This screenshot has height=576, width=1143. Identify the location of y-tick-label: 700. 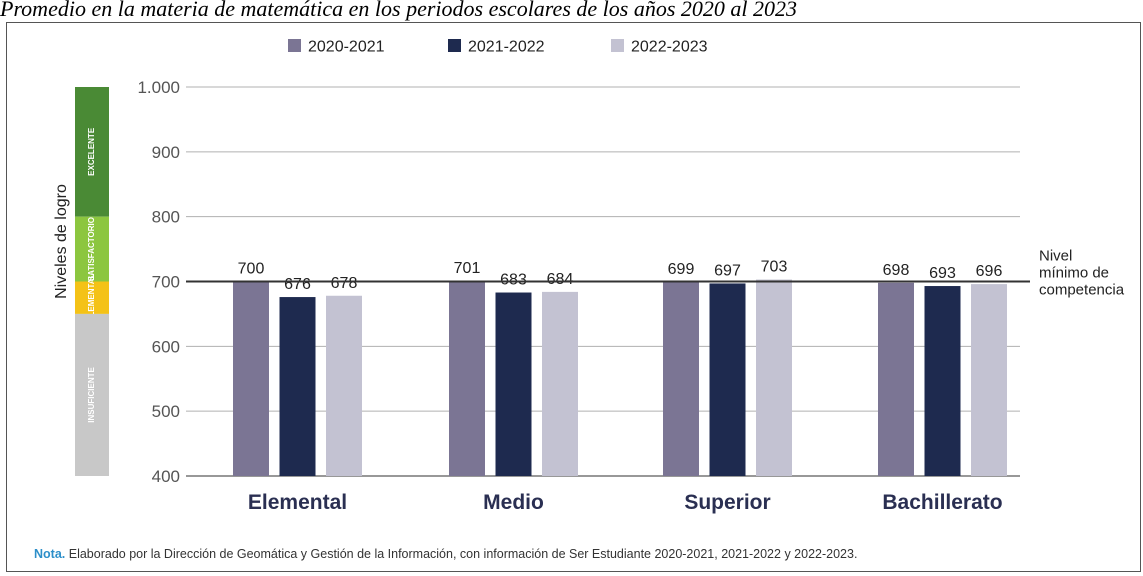
(166, 282).